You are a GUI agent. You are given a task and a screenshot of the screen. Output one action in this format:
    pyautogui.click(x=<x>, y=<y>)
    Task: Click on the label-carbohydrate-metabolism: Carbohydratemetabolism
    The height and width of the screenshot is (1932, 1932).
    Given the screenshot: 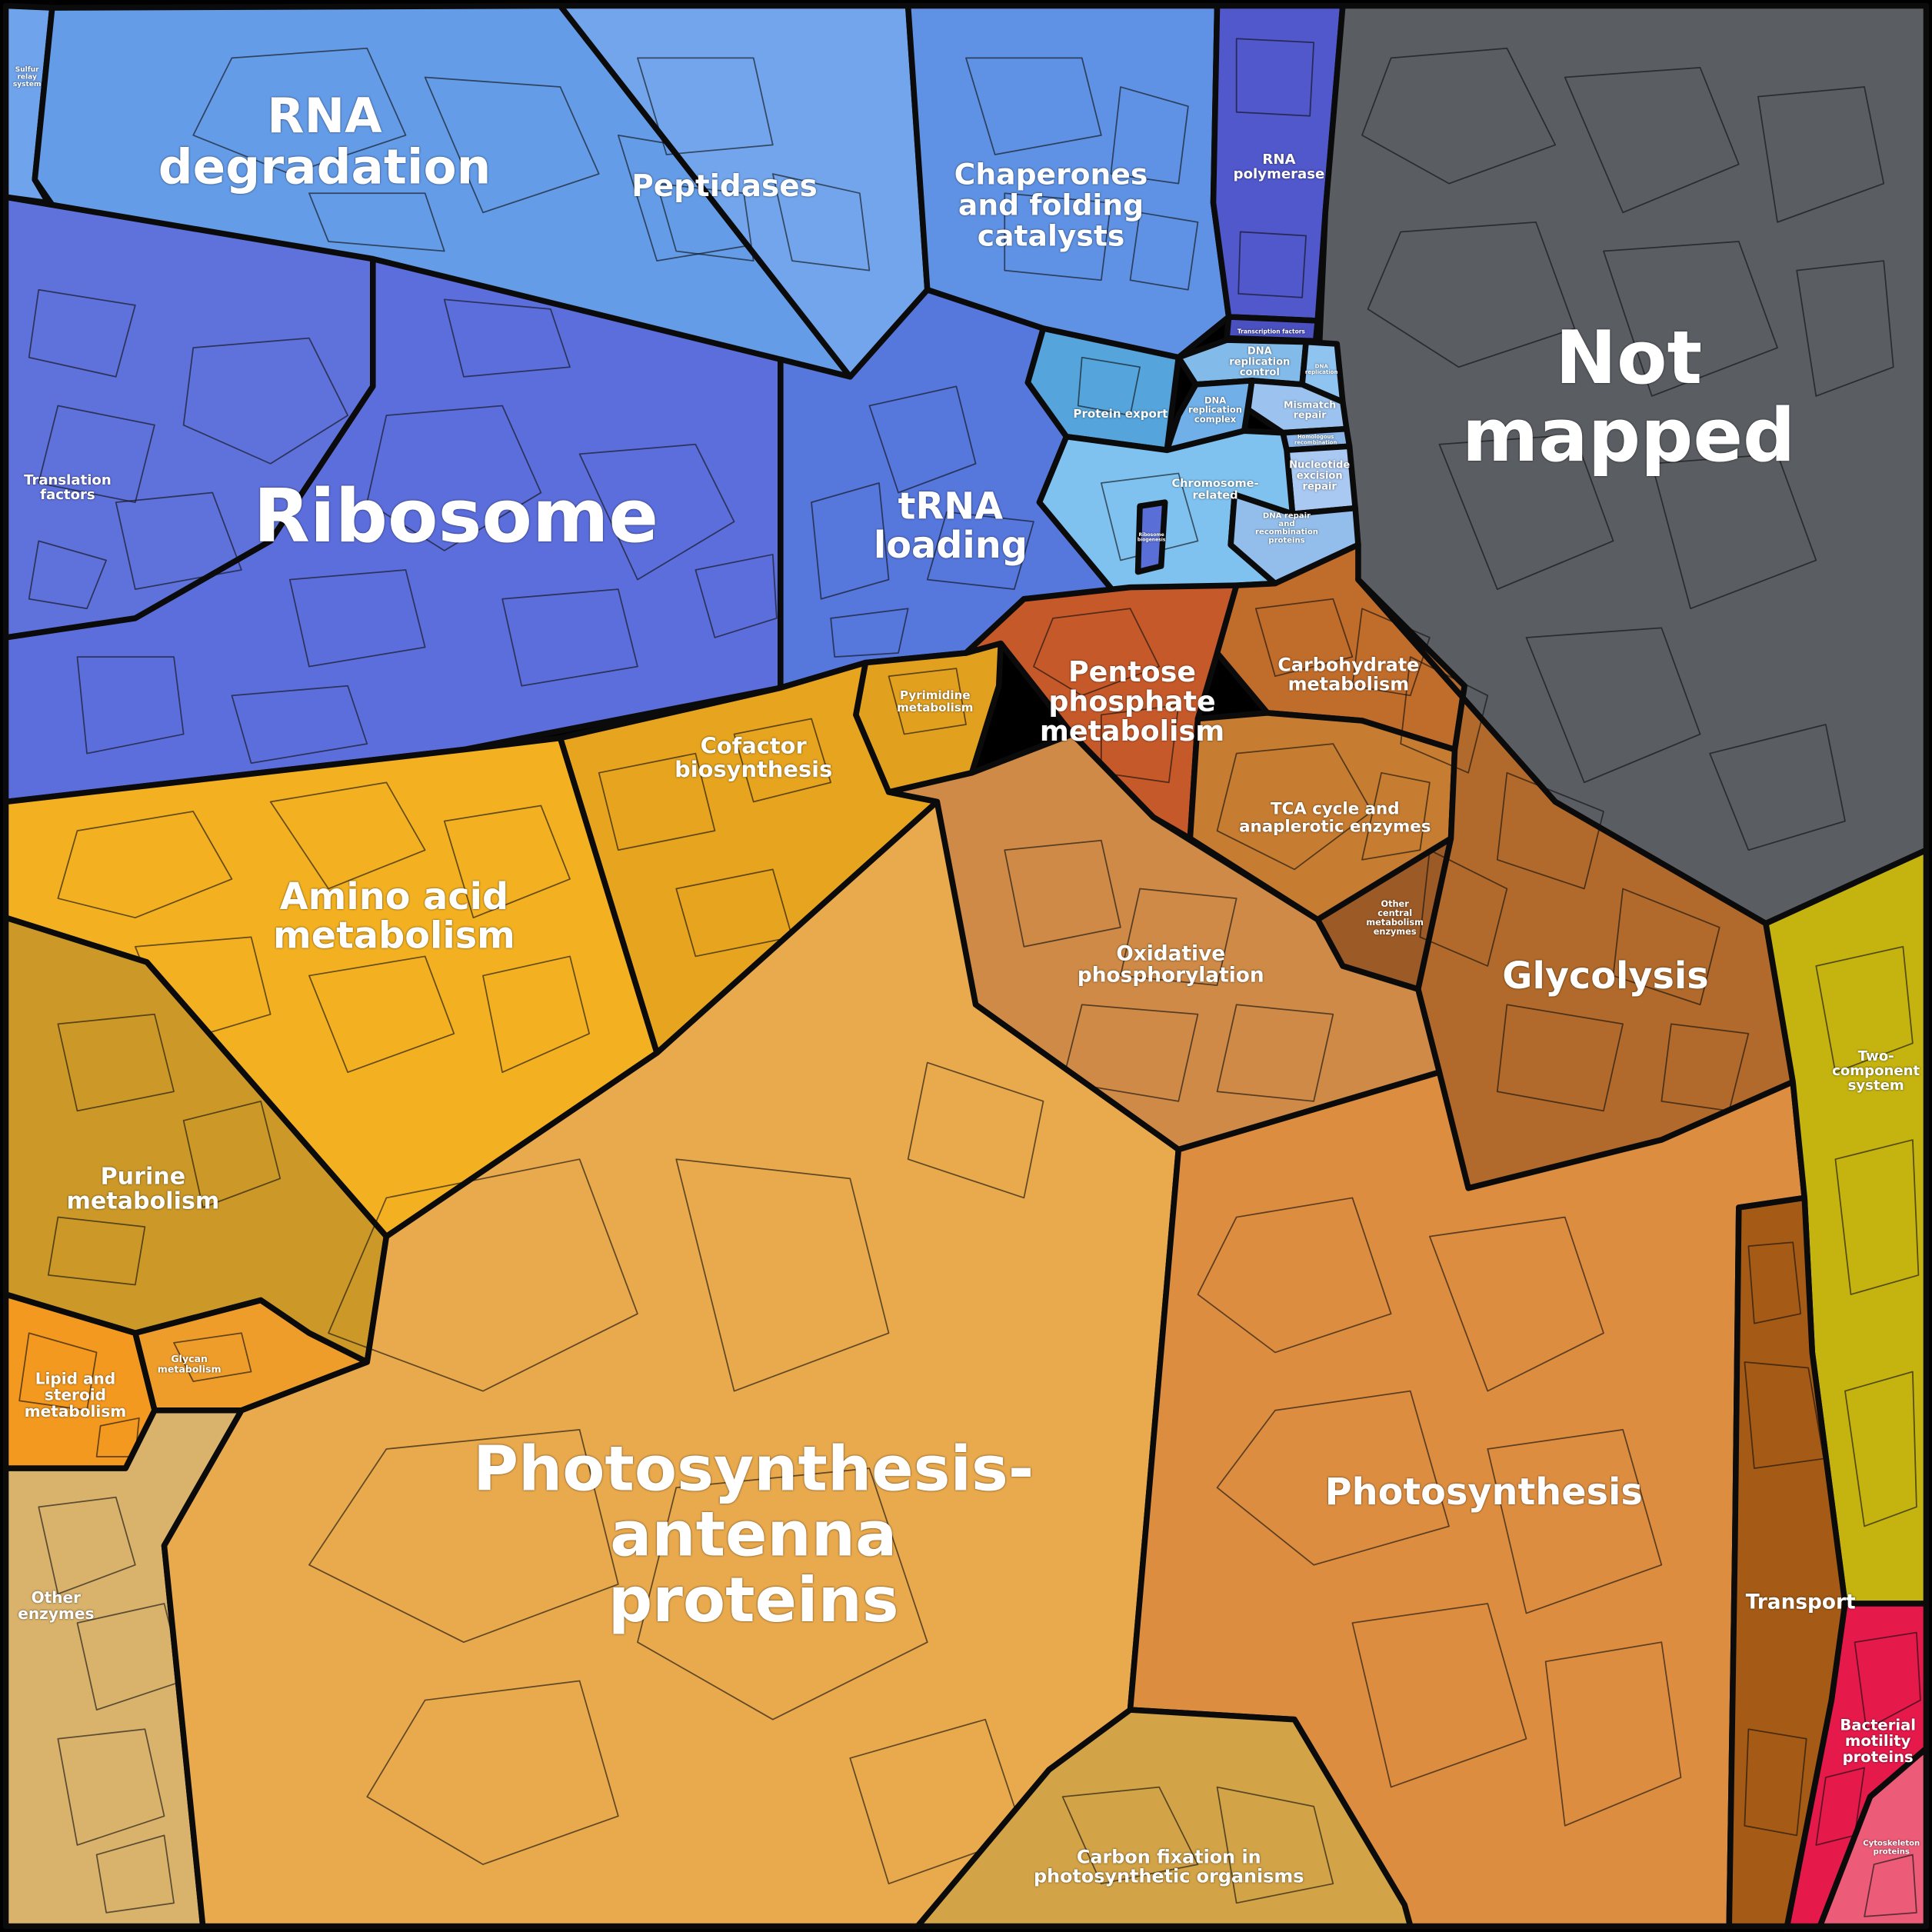 What is the action you would take?
    pyautogui.click(x=1348, y=674)
    